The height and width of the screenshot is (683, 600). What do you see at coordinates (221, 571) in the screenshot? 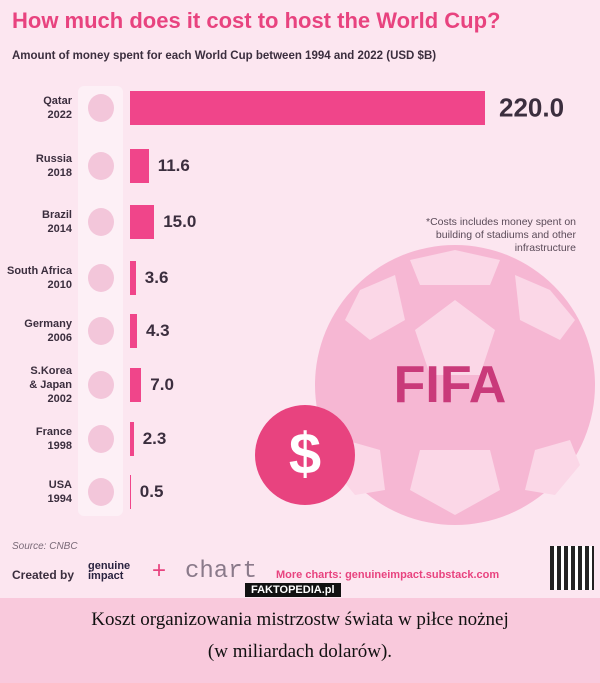
I see `chart-brand: chart` at bounding box center [221, 571].